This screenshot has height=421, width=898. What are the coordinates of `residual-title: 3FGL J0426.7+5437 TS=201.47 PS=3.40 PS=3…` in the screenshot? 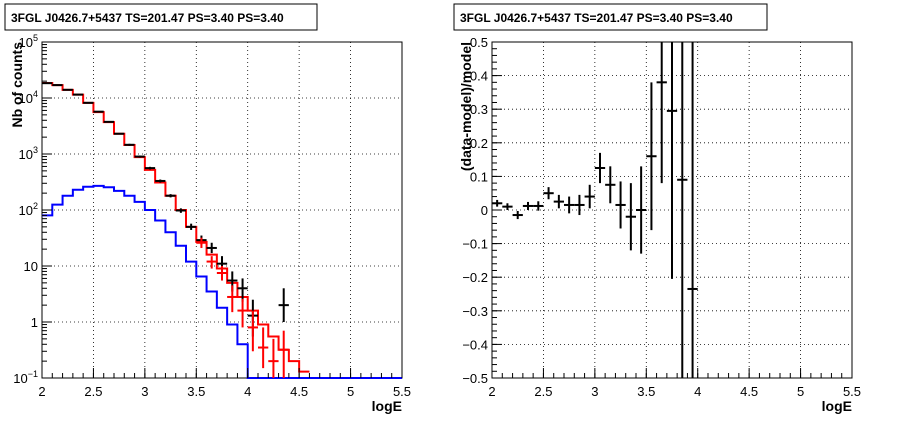 It's located at (596, 18).